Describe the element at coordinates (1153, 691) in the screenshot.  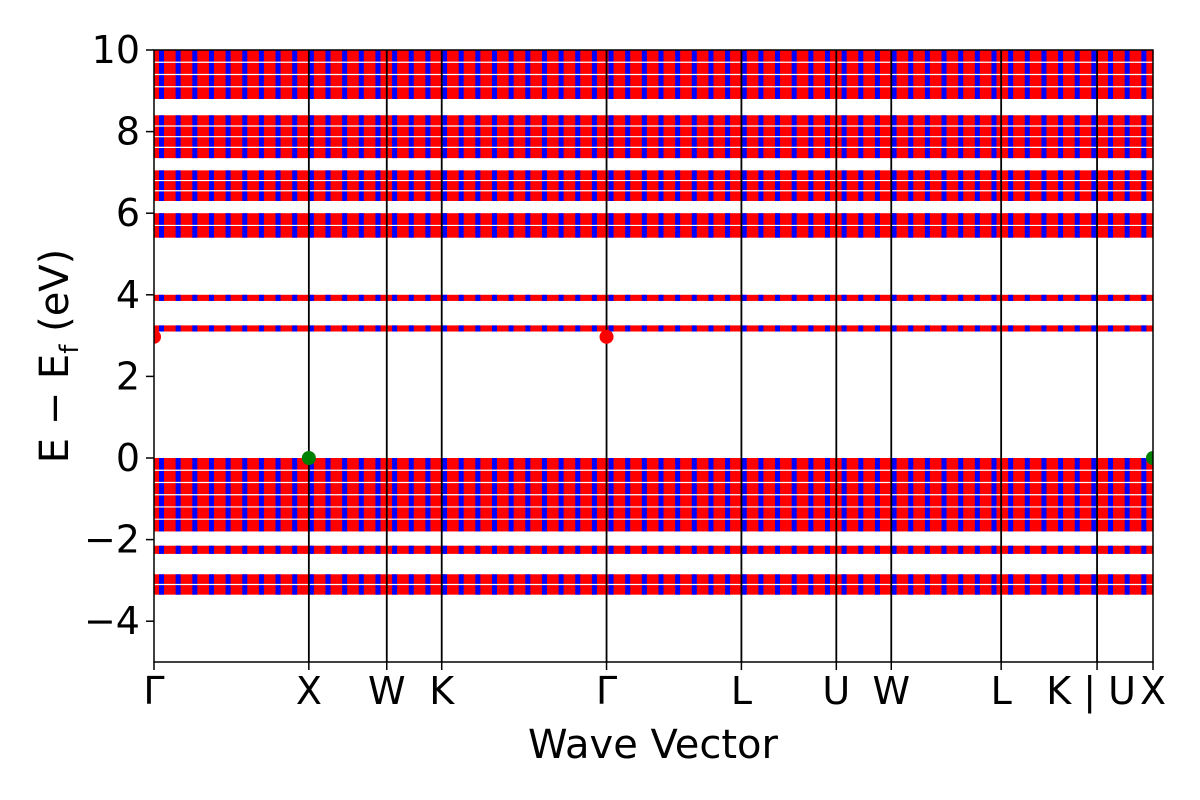
I see `x-tick-label: X` at that location.